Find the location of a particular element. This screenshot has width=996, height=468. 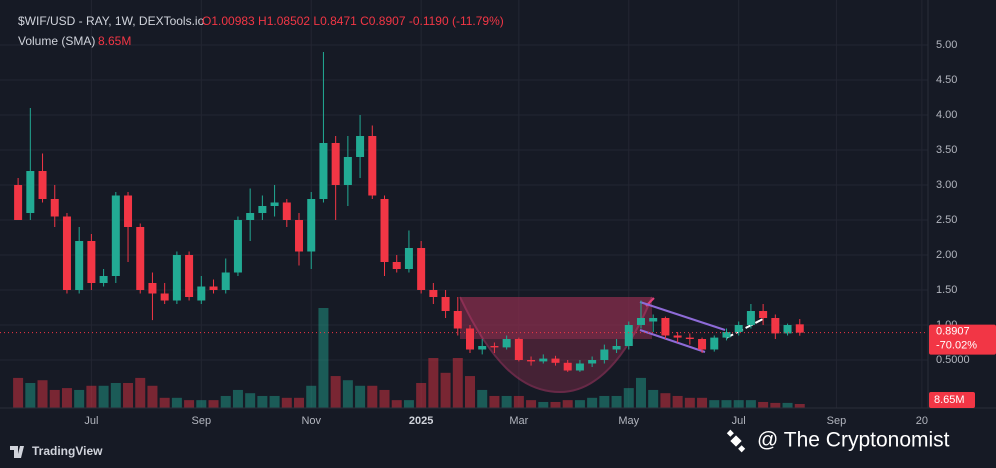

x-tick-label: May is located at coordinates (628, 421).